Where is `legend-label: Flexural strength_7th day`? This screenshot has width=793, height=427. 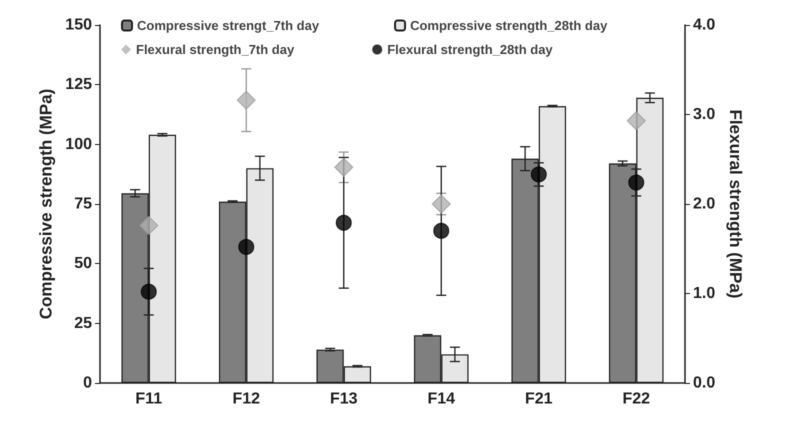 legend-label: Flexural strength_7th day is located at coordinates (215, 49).